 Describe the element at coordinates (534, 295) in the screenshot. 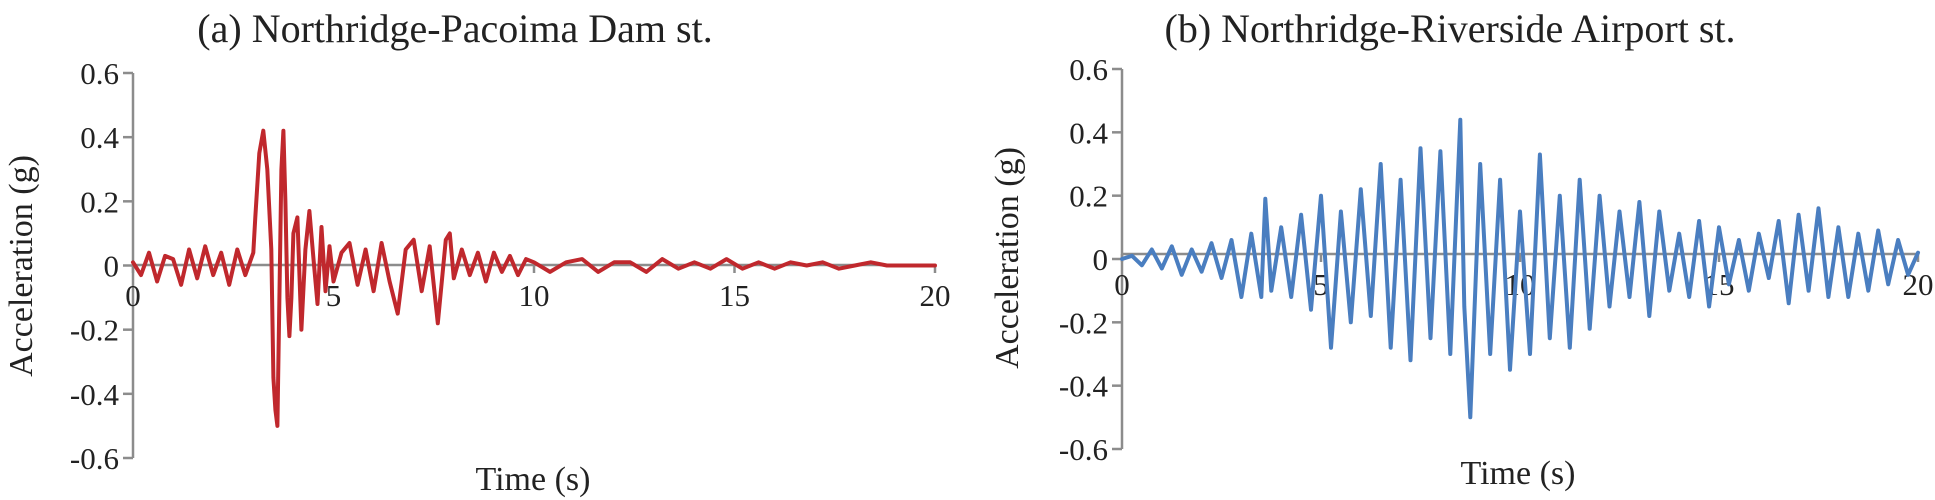

I see `x-tick-label: 10` at that location.